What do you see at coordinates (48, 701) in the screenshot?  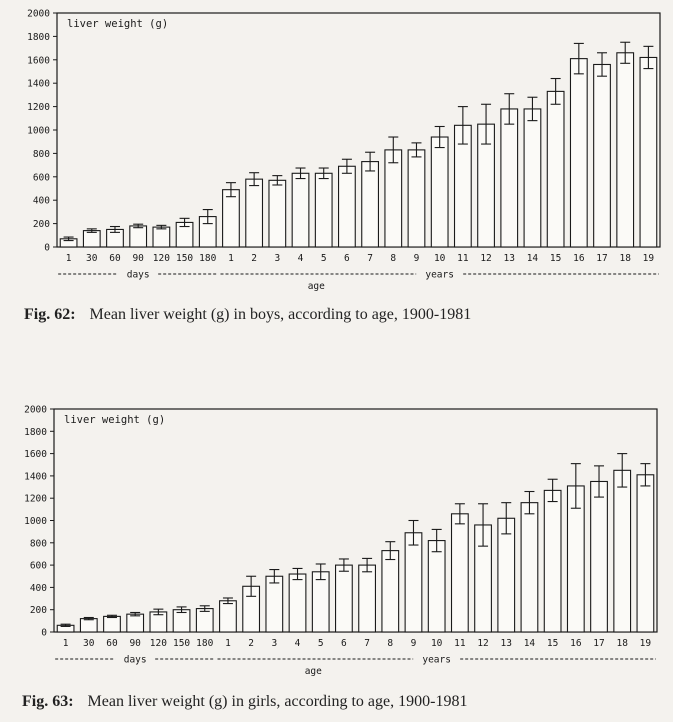 I see `figure-number: Fig. 63:` at bounding box center [48, 701].